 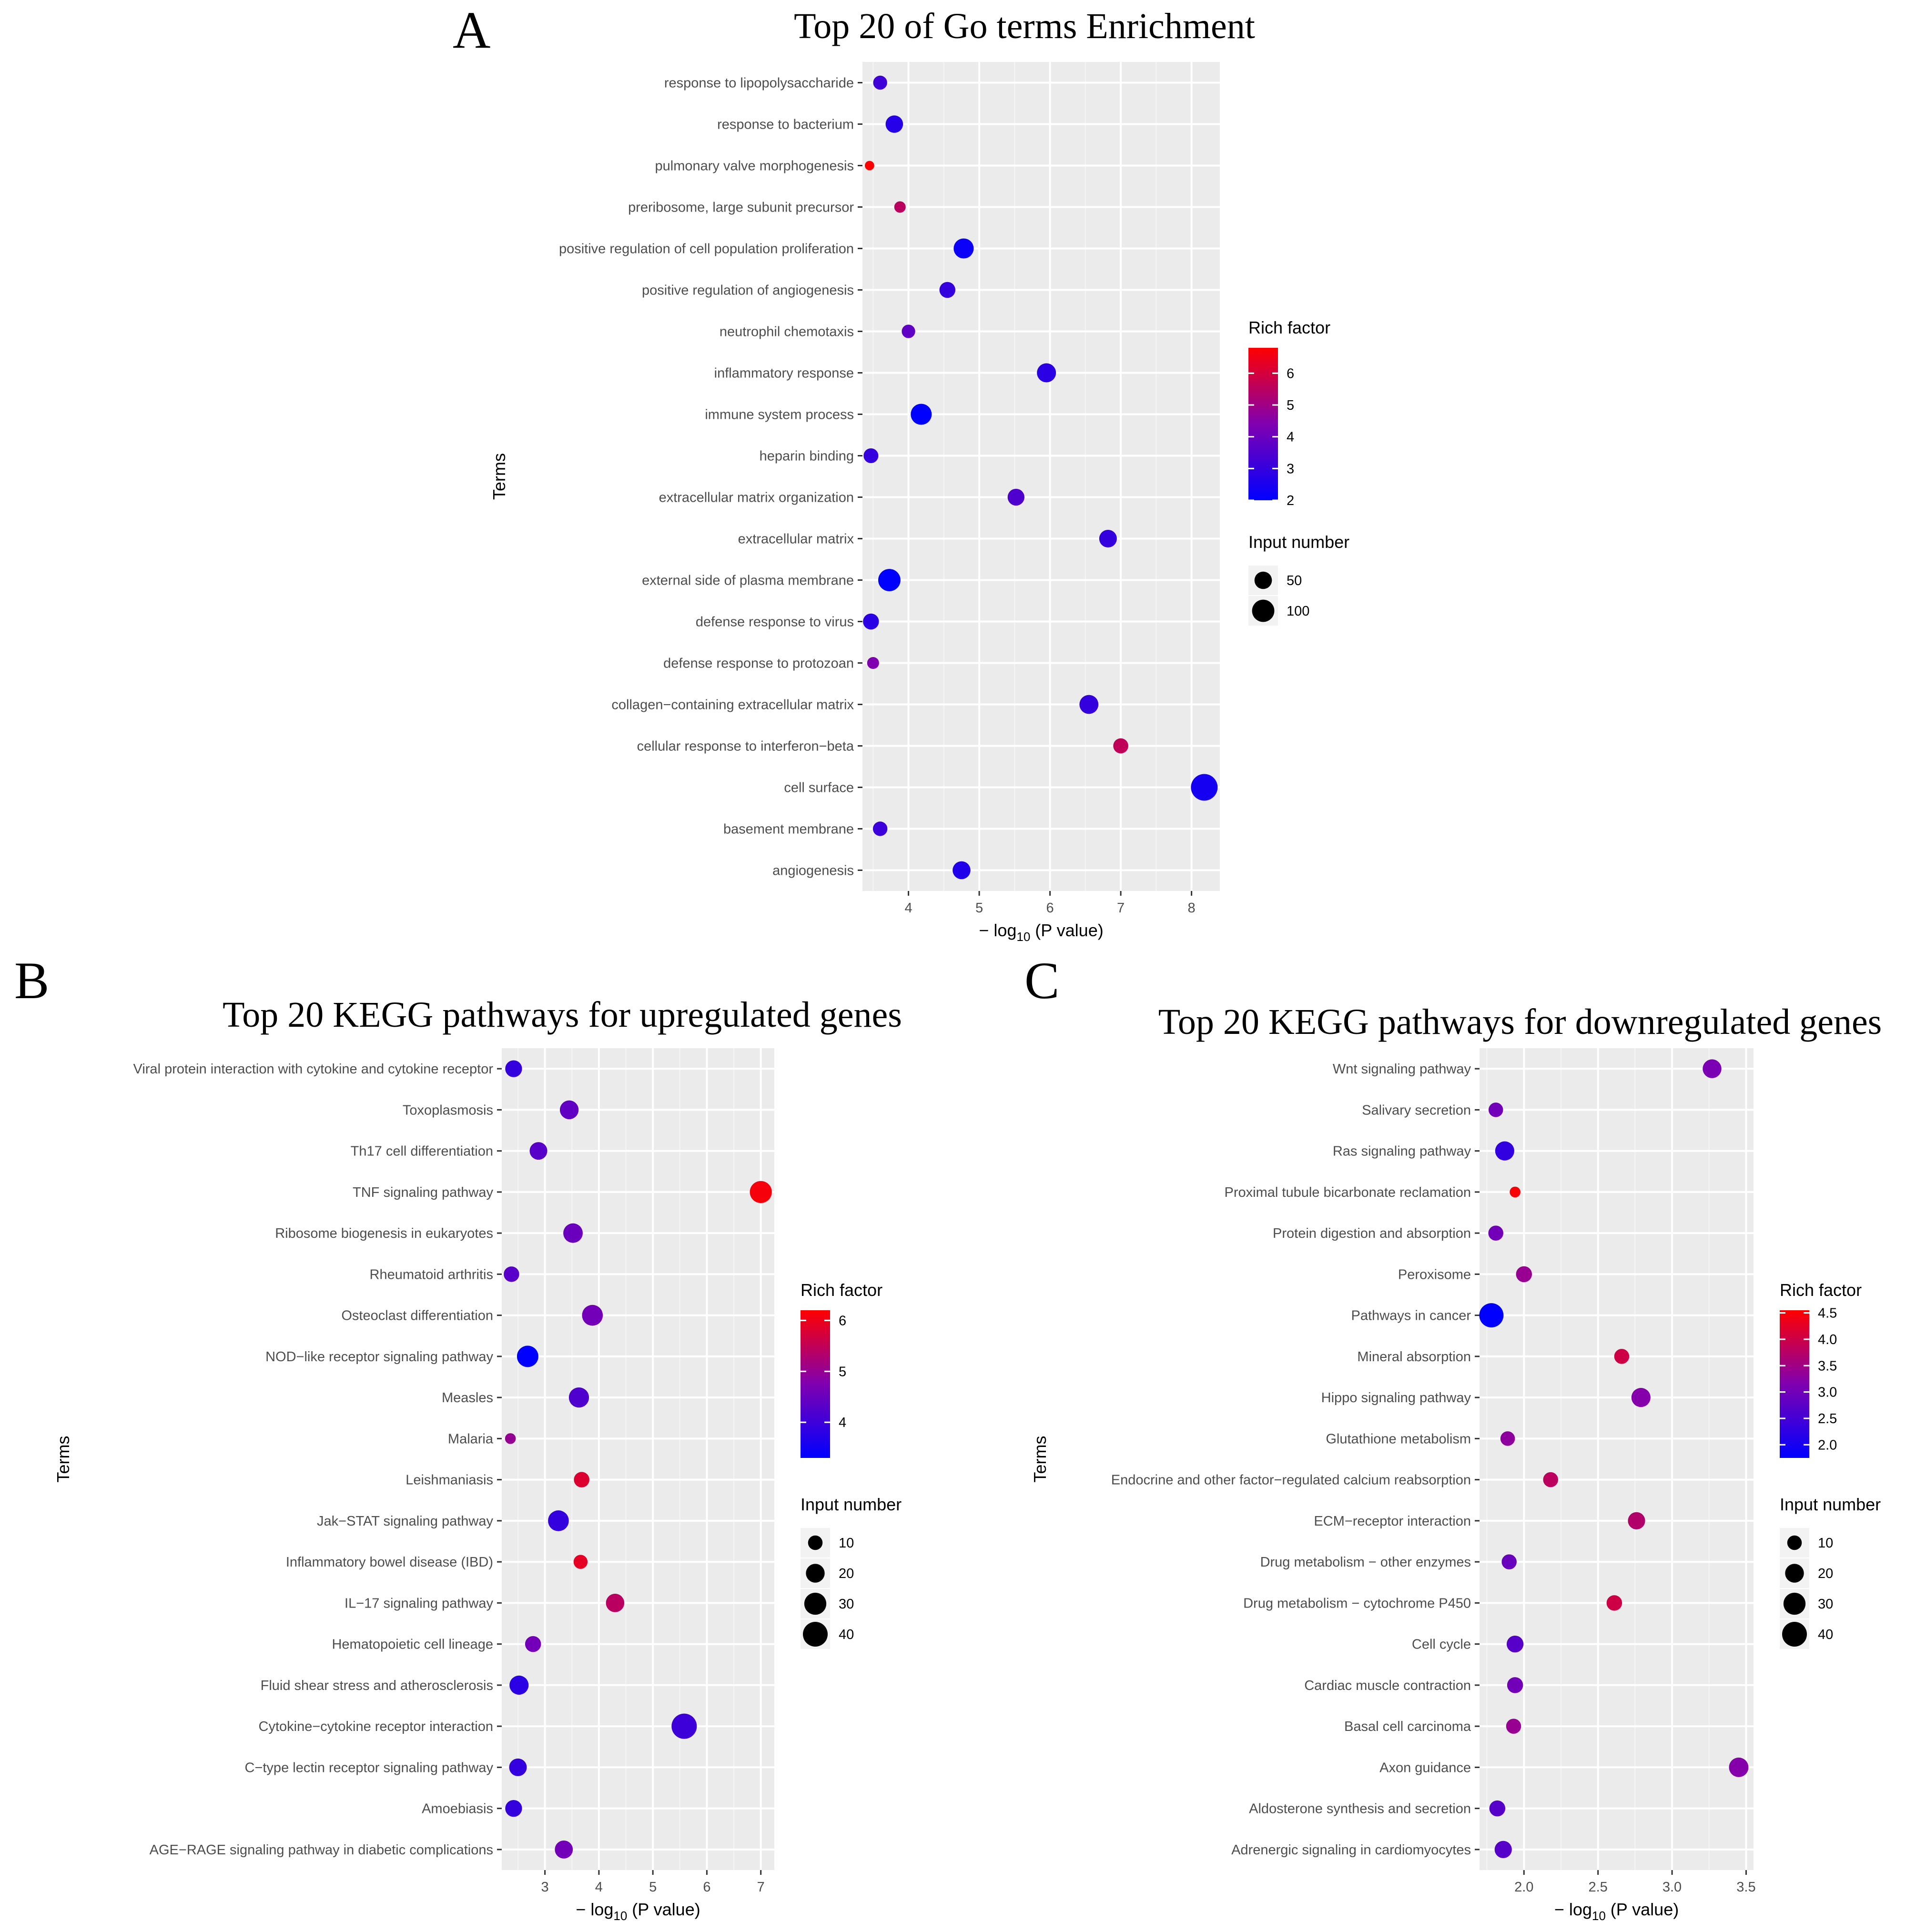 What do you see at coordinates (1387, 1685) in the screenshot?
I see `term-label: Cardiac muscle contraction` at bounding box center [1387, 1685].